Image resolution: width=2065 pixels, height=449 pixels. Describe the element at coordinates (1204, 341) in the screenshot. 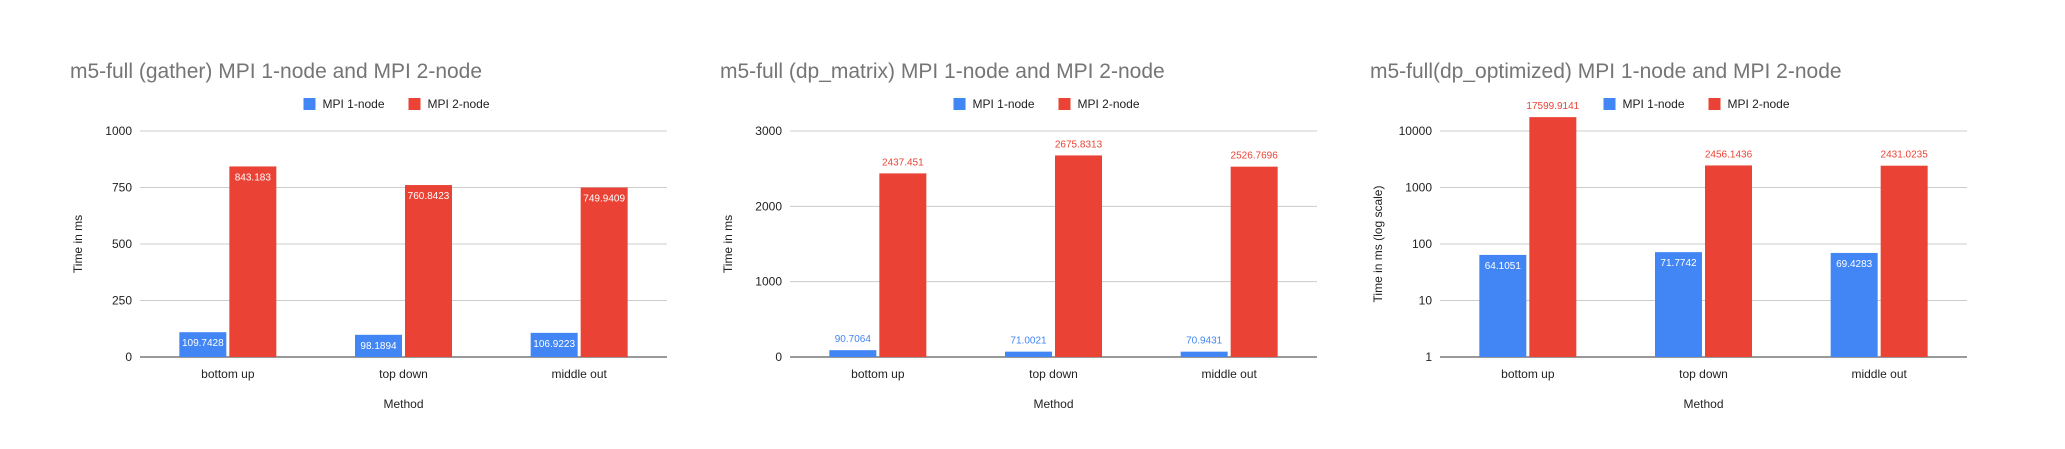

I see `data-label: 70.9431` at that location.